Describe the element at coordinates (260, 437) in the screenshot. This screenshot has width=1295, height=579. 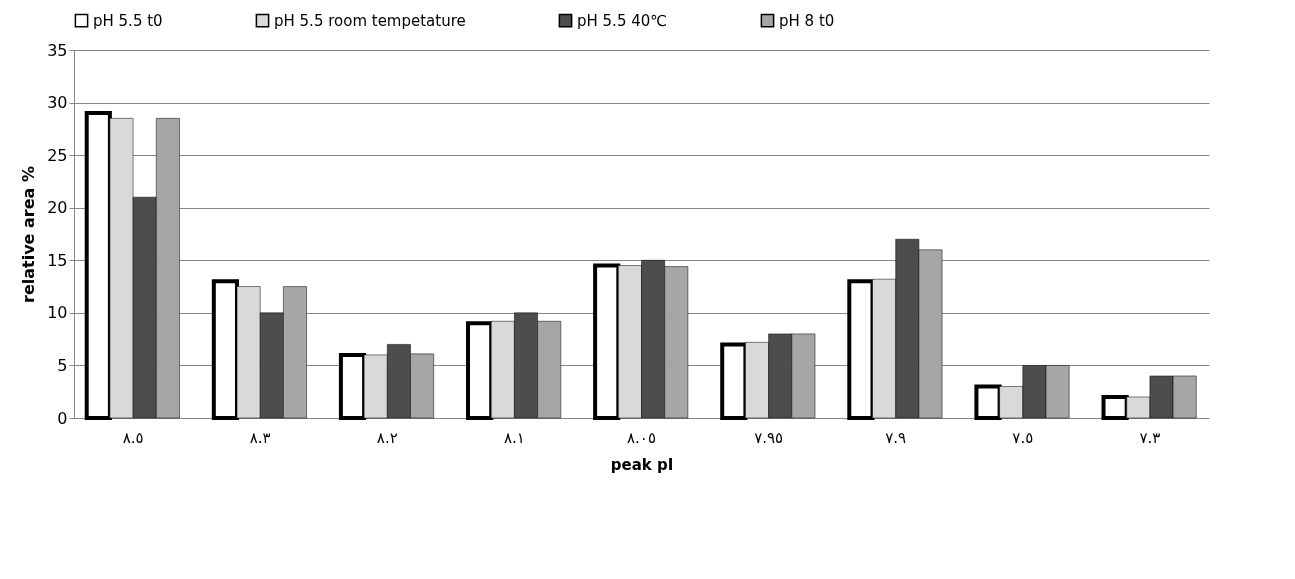
I see `x-tick-label: ٨.٣` at that location.